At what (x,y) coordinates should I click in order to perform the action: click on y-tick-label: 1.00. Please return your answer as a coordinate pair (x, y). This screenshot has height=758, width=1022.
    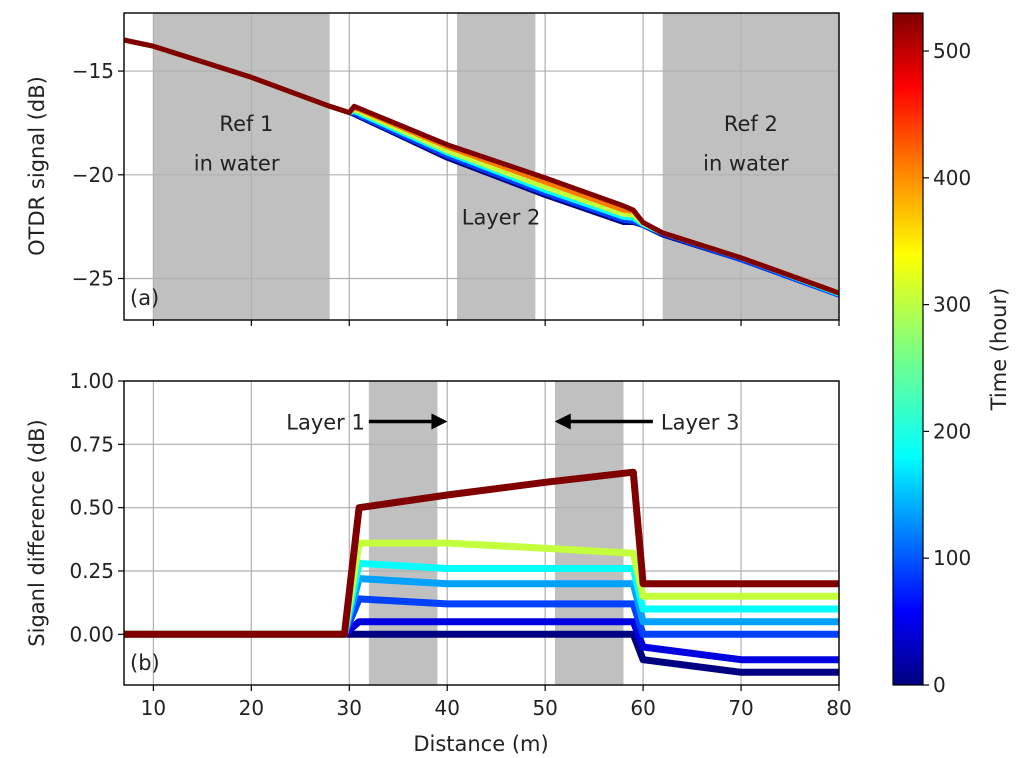
    Looking at the image, I should click on (91, 381).